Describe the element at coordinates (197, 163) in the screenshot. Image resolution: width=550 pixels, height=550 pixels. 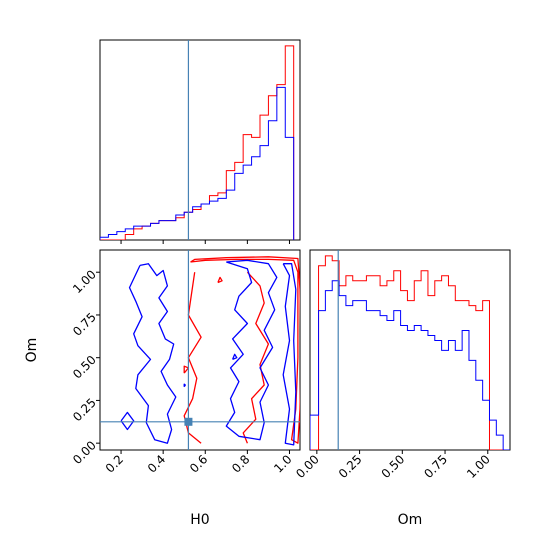
I see `h0-blue-histogram` at that location.